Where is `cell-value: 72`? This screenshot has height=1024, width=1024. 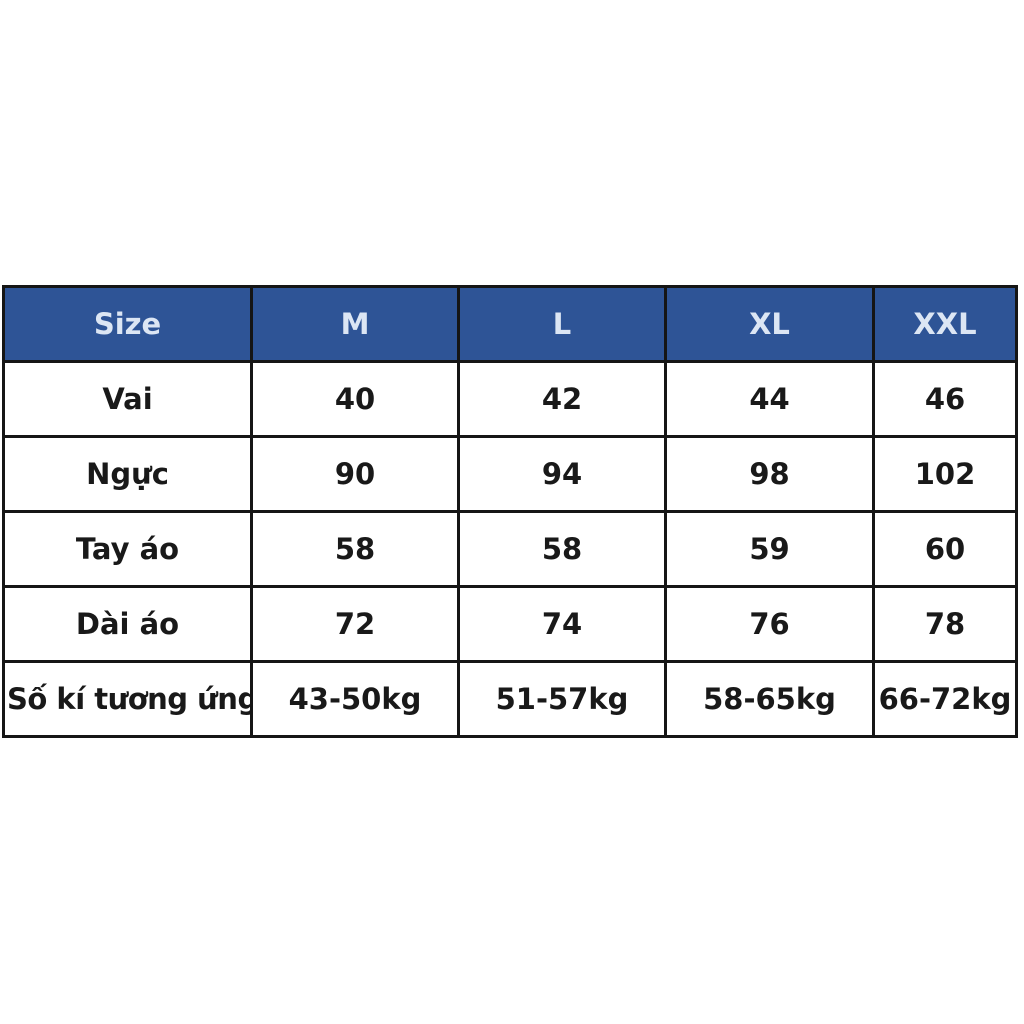
cell-value: 72 is located at coordinates (355, 624).